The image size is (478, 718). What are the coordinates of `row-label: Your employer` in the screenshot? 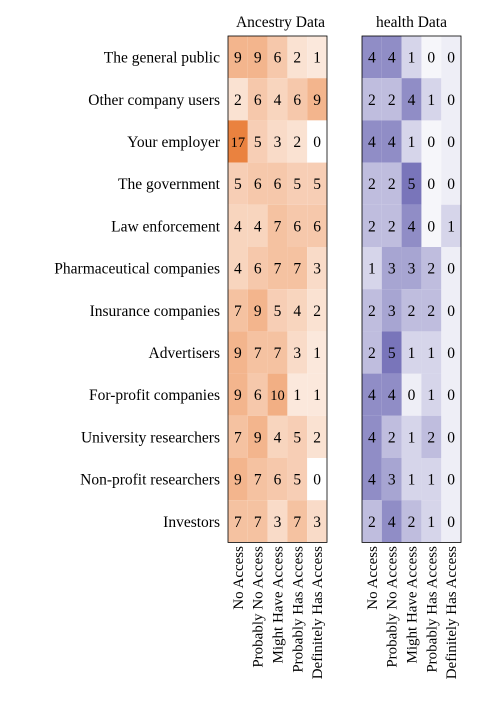 It's located at (174, 142).